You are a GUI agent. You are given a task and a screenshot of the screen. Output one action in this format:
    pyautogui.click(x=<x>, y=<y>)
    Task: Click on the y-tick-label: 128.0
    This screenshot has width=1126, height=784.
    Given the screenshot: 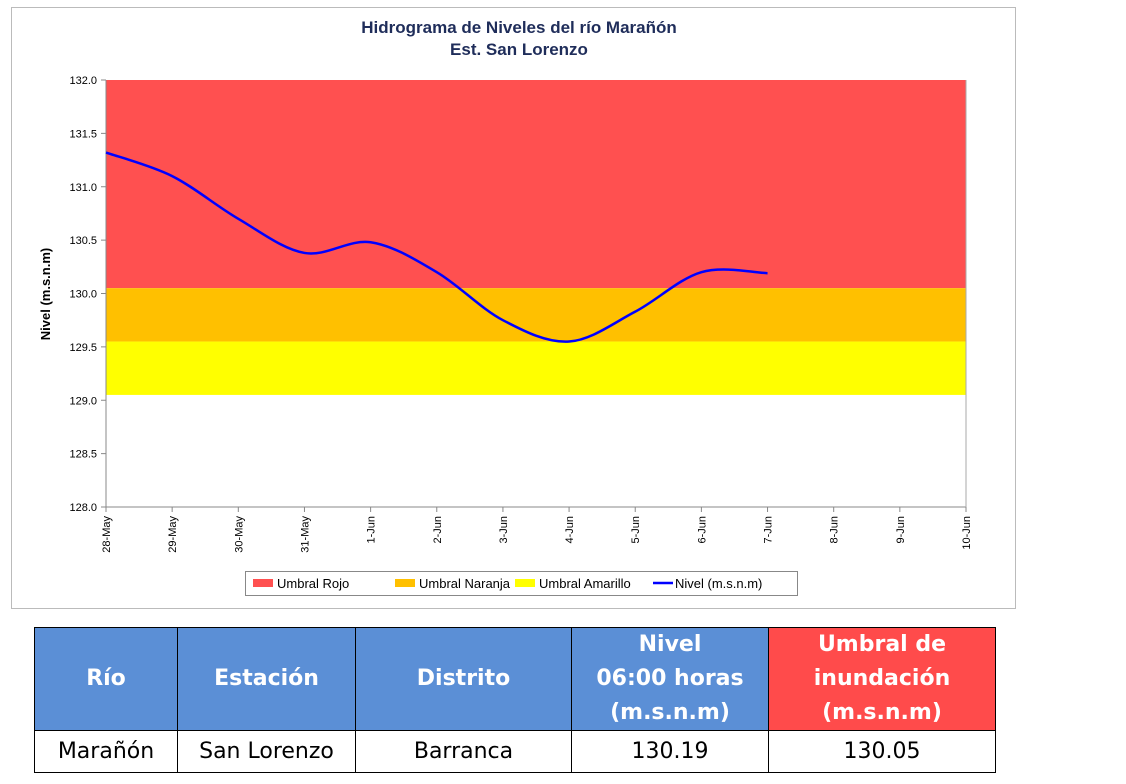 What is the action you would take?
    pyautogui.click(x=83, y=508)
    